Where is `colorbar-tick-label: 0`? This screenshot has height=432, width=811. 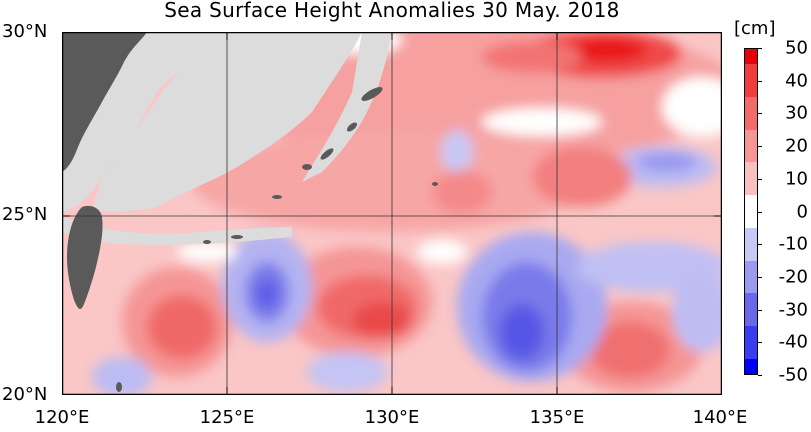
colorbar-tick-label: 0 is located at coordinates (802, 211).